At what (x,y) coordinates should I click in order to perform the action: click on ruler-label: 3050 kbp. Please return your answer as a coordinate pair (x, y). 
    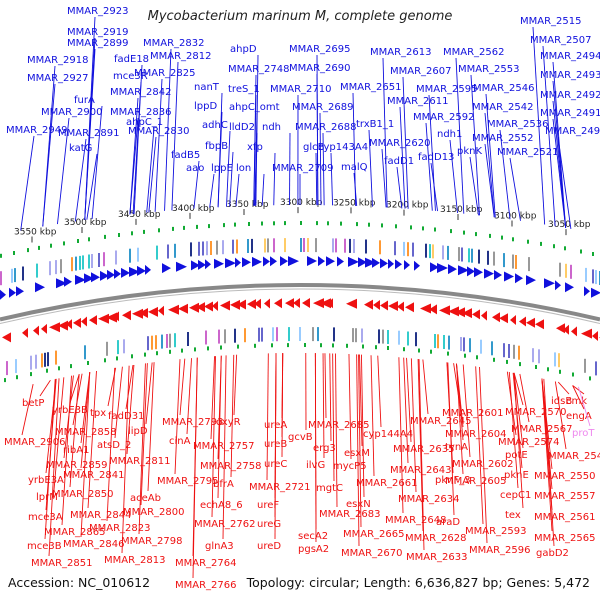
    Looking at the image, I should click on (569, 225).